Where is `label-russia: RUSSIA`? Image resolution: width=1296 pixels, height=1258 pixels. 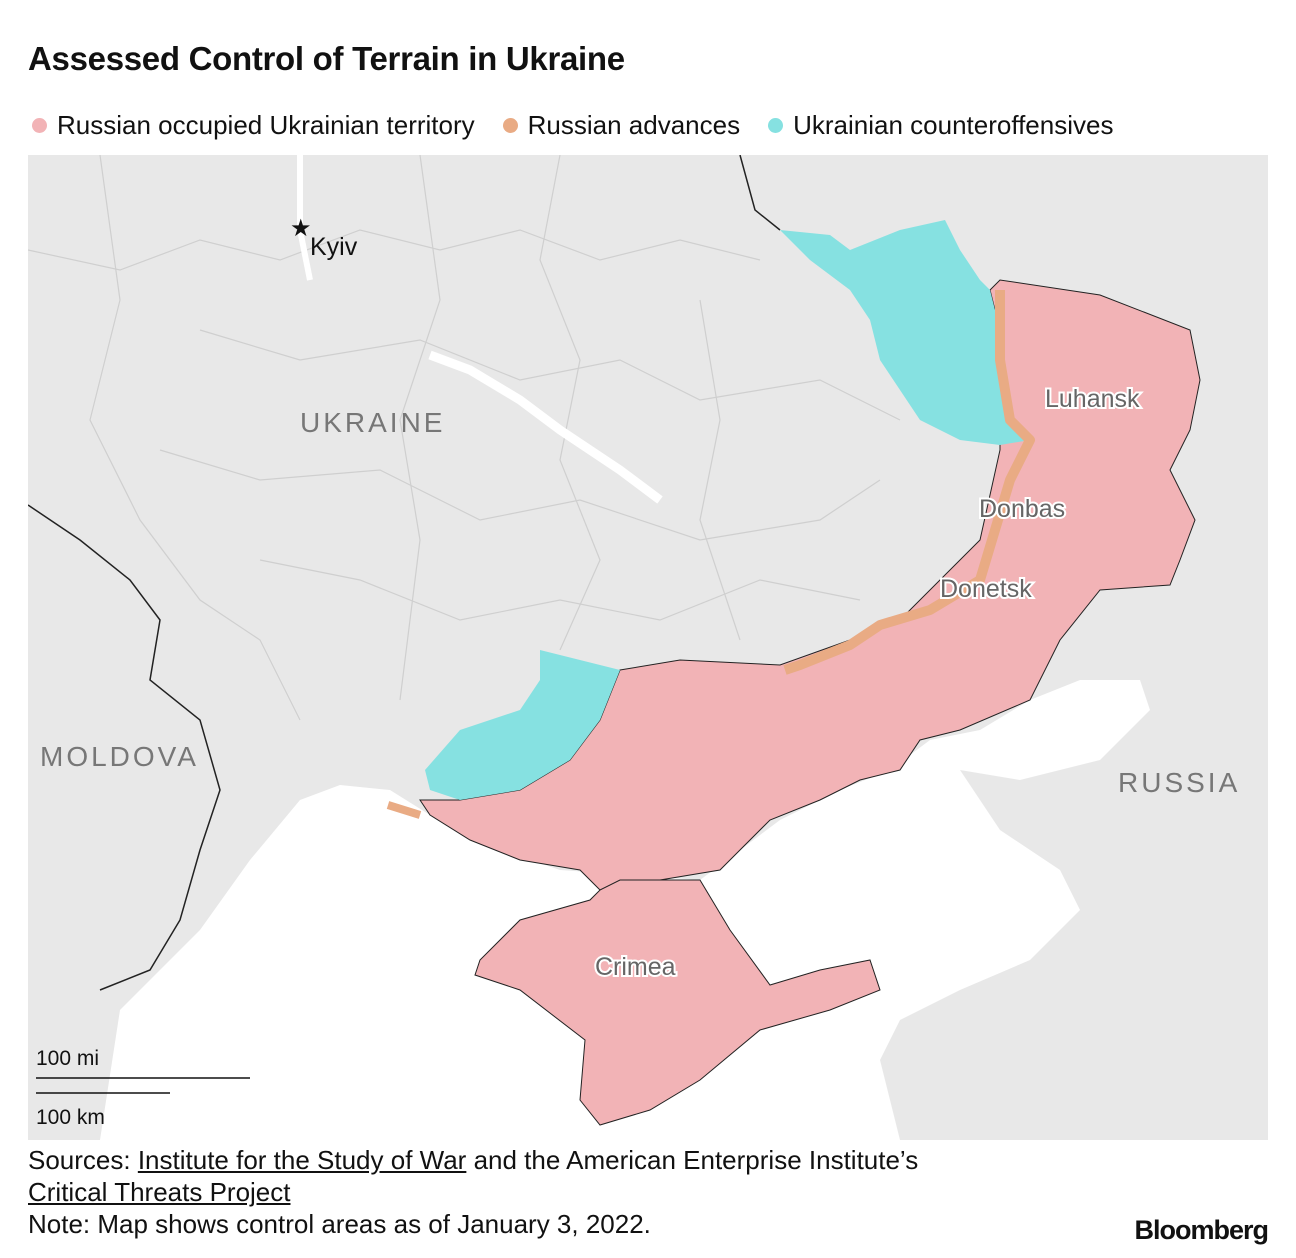 label-russia: RUSSIA is located at coordinates (1179, 782).